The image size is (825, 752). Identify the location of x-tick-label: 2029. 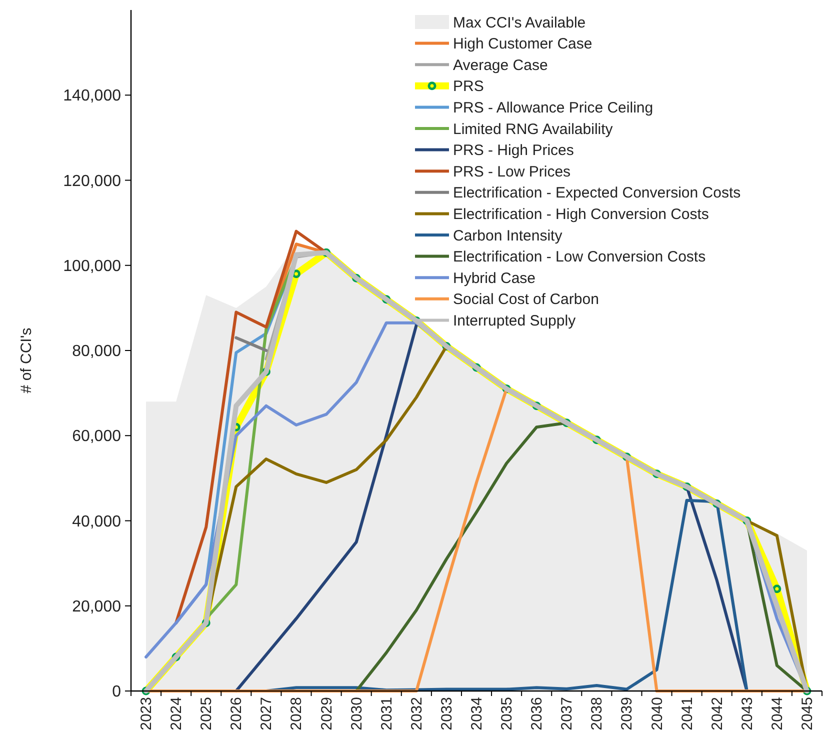
(327, 713).